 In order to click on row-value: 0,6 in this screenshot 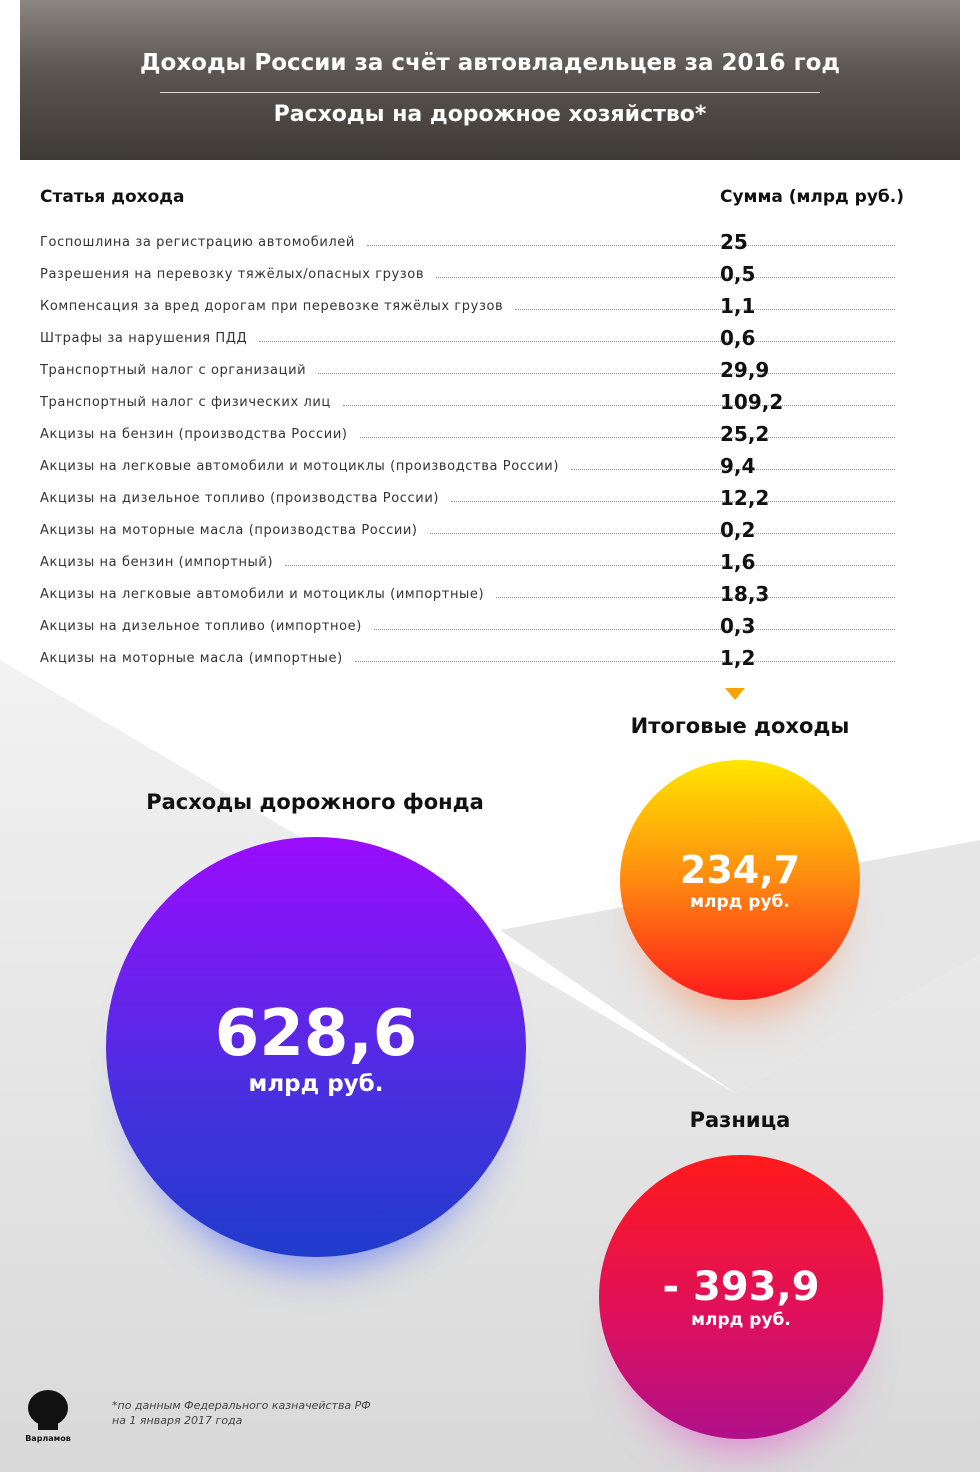, I will do `click(738, 338)`.